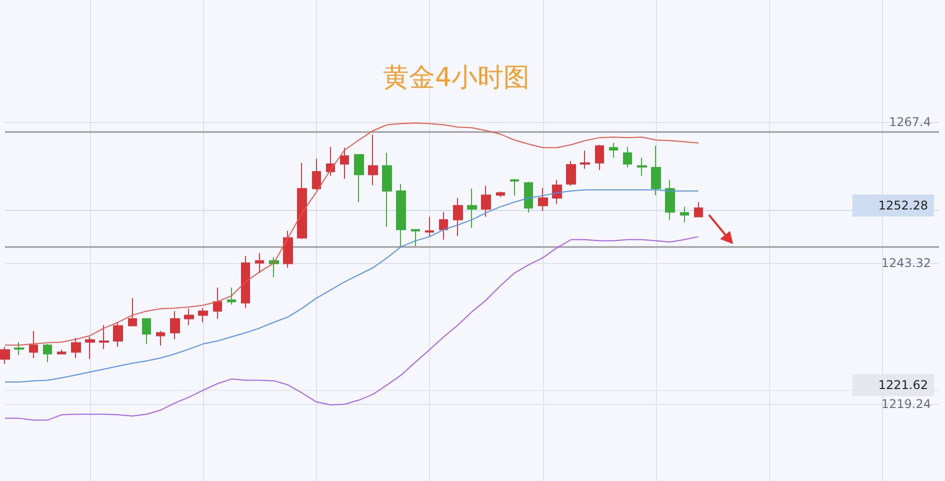 The image size is (945, 481). I want to click on ref-line-label: 1221.62, so click(903, 385).